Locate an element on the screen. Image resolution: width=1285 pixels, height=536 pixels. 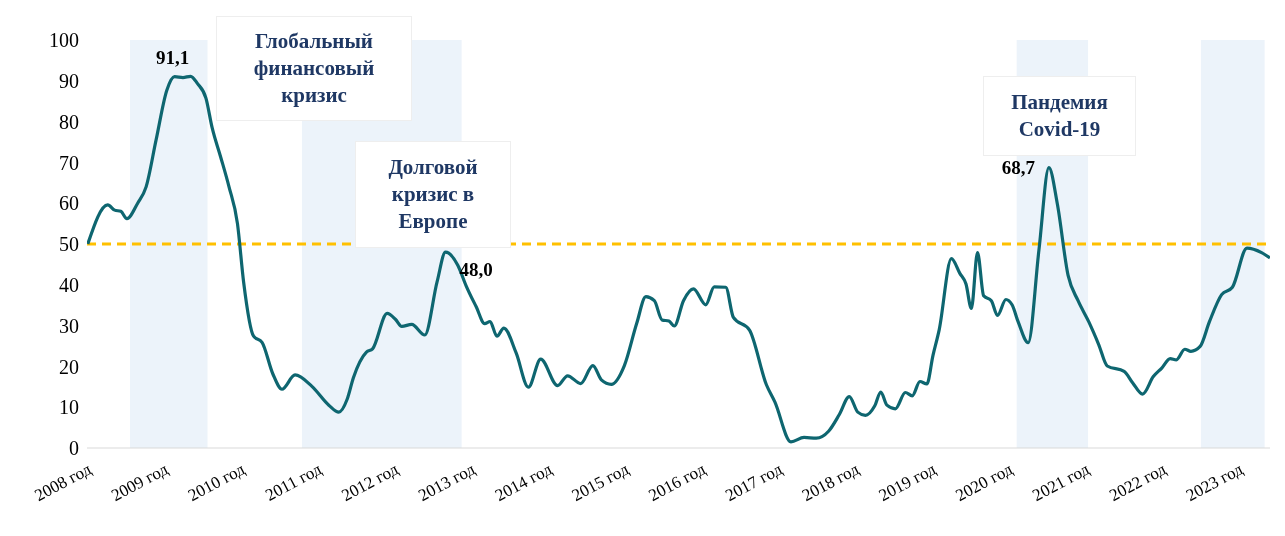
x-tick-label: 2018 год is located at coordinates (831, 482).